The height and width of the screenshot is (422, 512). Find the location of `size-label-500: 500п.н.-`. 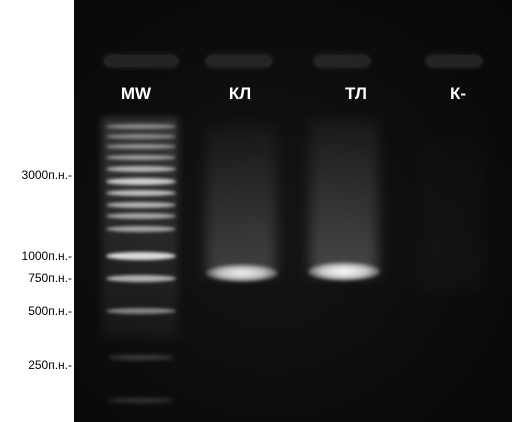

size-label-500: 500п.н.- is located at coordinates (50, 311).